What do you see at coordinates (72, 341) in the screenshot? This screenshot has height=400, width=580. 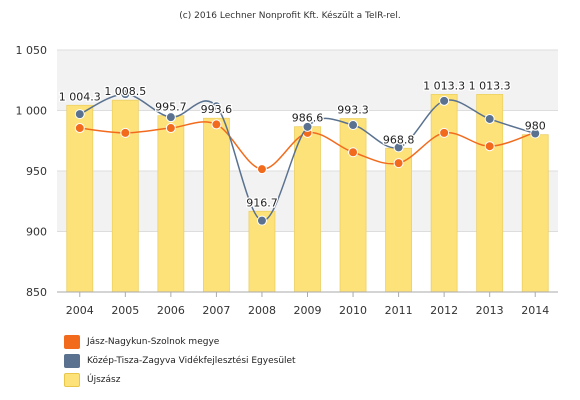 I see `legend-swatch-county` at bounding box center [72, 341].